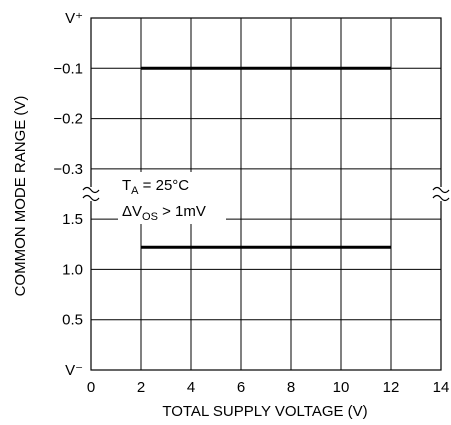 Image resolution: width=451 pixels, height=425 pixels. Describe the element at coordinates (72, 219) in the screenshot. I see `y-tick-label: 1.5` at that location.